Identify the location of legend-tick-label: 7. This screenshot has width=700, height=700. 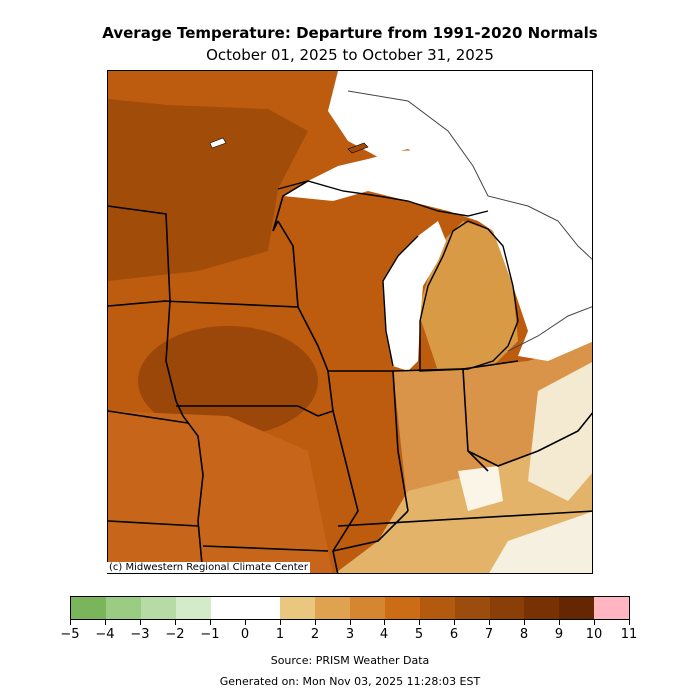
(489, 634).